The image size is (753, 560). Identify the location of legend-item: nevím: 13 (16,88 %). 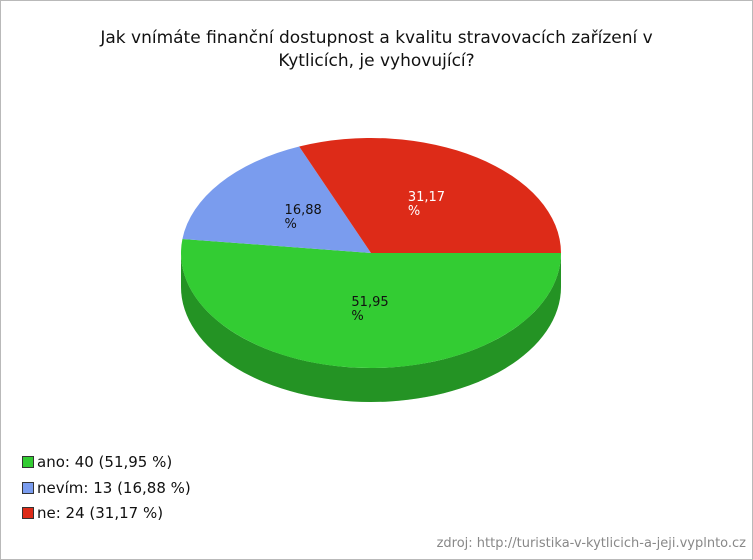
(106, 488).